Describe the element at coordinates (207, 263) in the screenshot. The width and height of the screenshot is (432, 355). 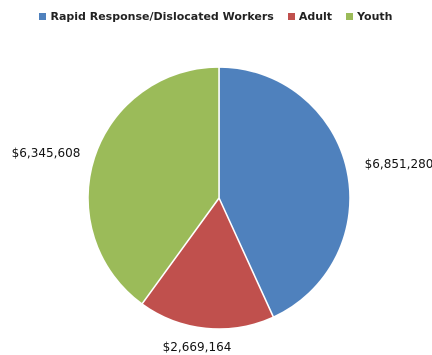
I see `pie-slice-adult` at that location.